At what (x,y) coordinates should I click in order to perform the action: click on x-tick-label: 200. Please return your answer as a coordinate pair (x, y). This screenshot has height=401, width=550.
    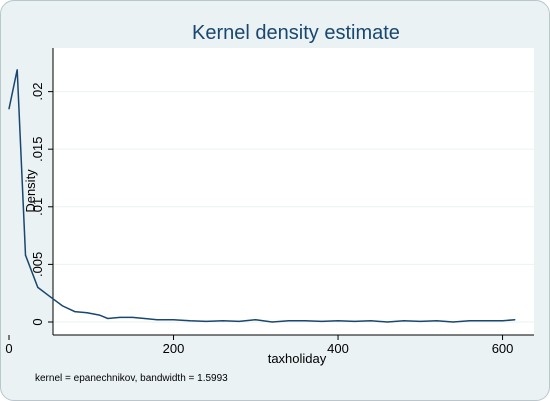
    Looking at the image, I should click on (174, 348).